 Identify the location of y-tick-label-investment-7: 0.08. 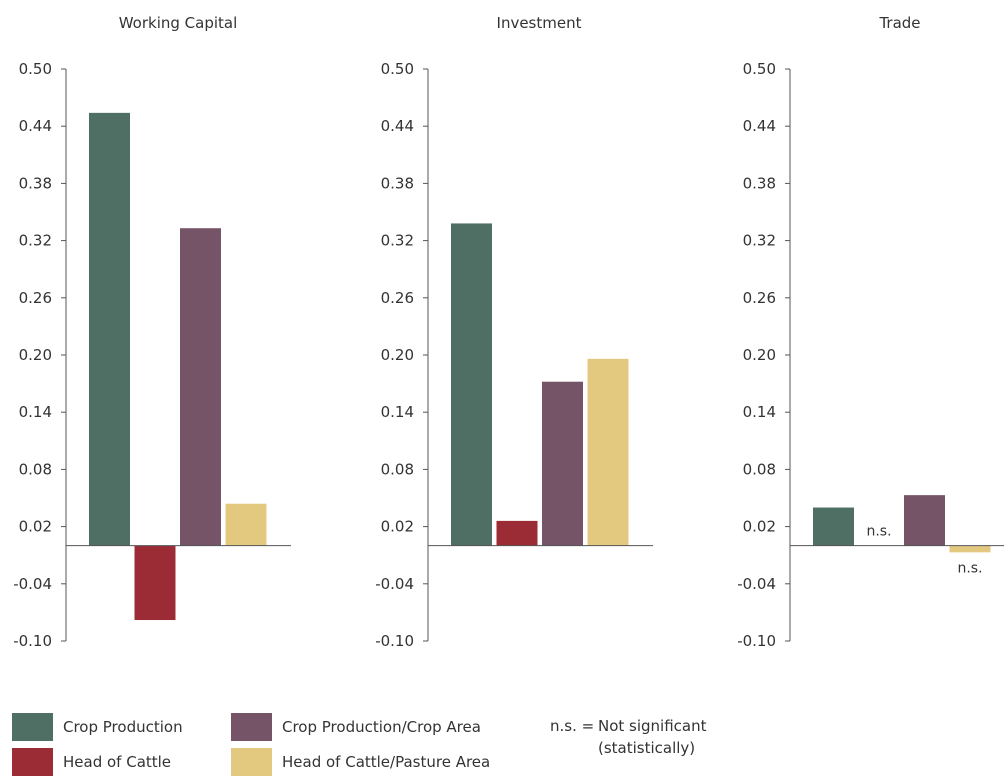
(397, 469).